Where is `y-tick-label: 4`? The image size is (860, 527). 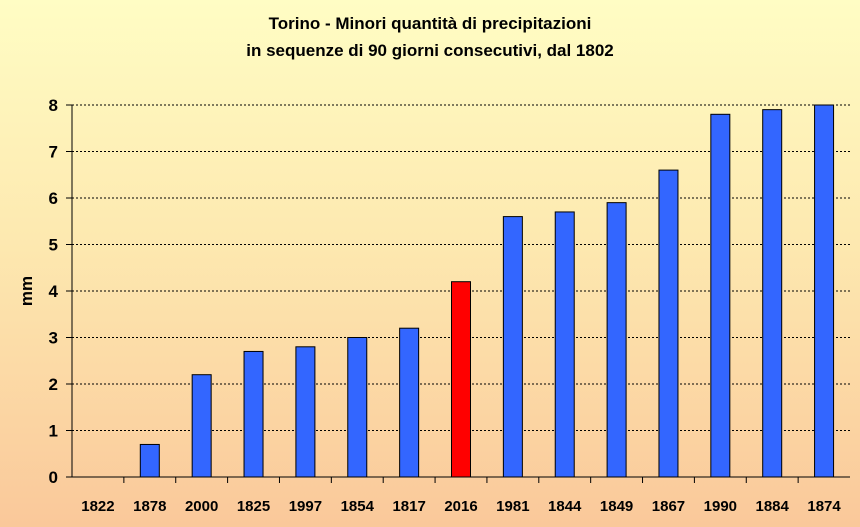 y-tick-label: 4 is located at coordinates (54, 291).